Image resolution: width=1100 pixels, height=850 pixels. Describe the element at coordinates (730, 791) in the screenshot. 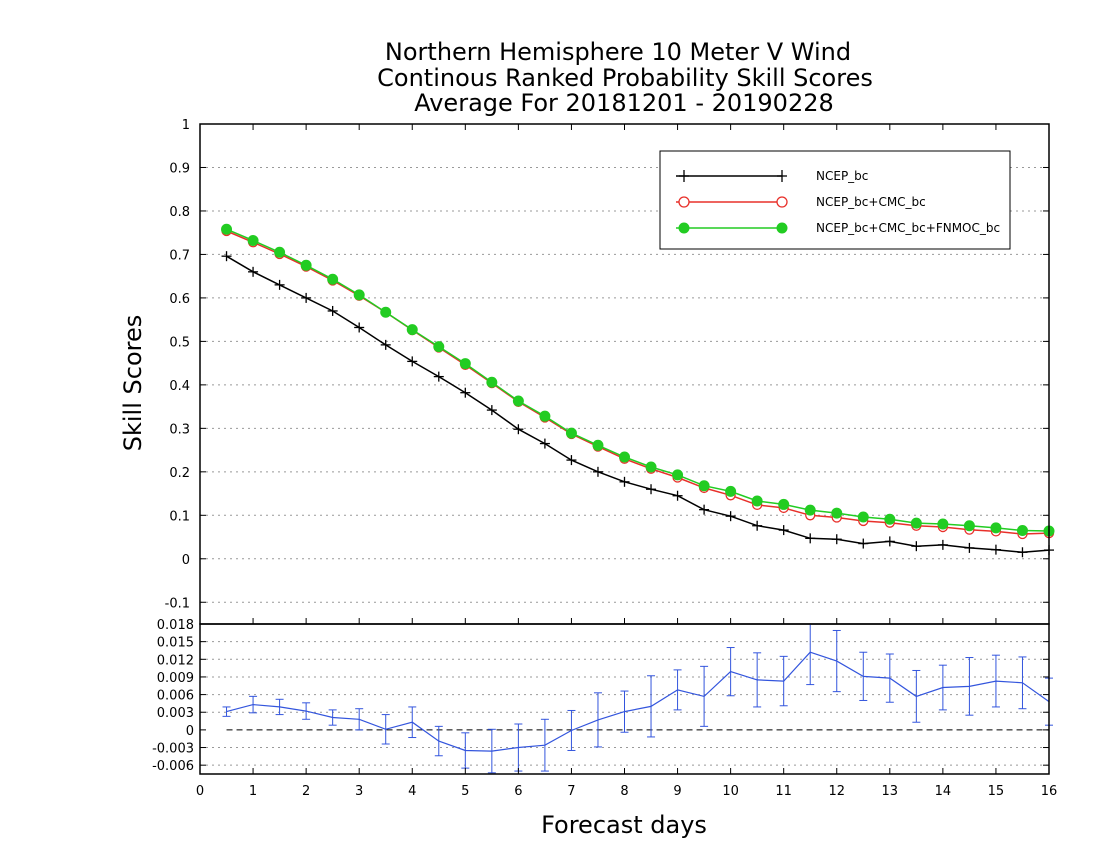

I see `x-tick-label: 10` at that location.